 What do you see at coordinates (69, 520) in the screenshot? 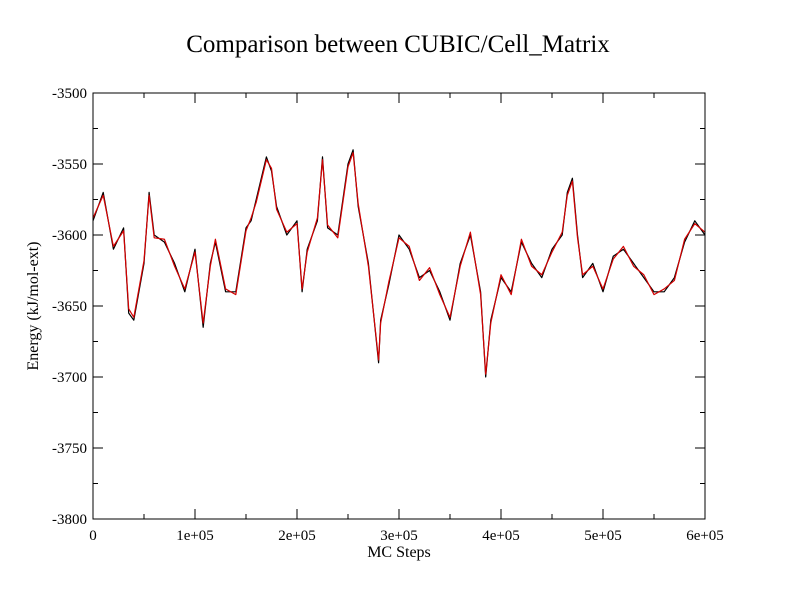
I see `y-tick-label: -3800` at bounding box center [69, 520].